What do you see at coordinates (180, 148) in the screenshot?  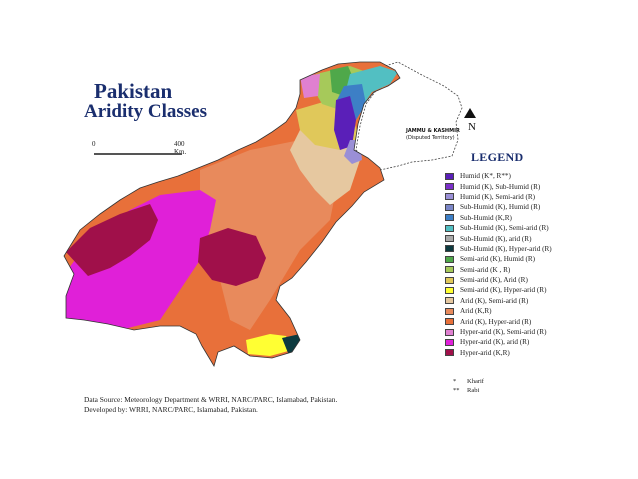 I see `scale-end: 400 Km.` at bounding box center [180, 148].